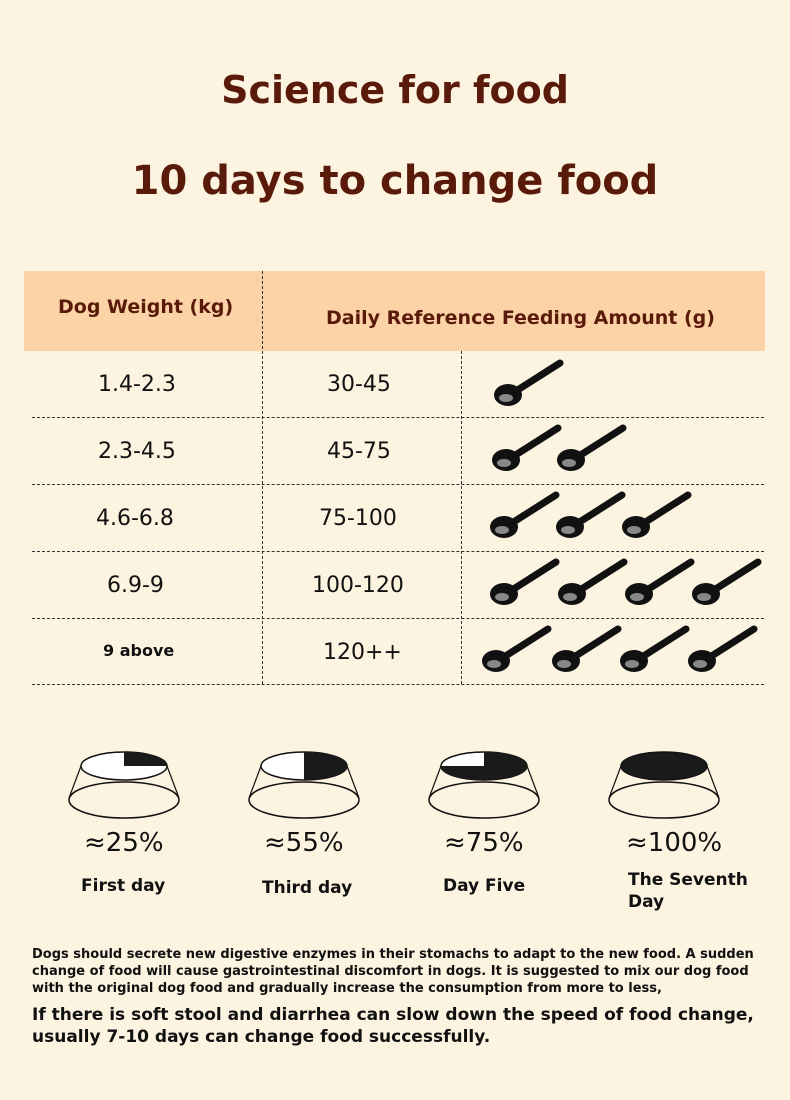 This screenshot has height=1100, width=790. I want to click on label-day-1: First day, so click(123, 886).